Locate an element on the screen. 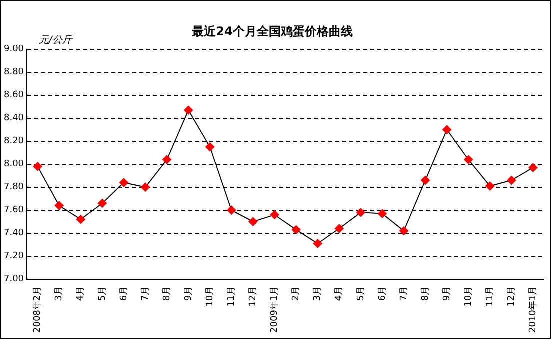 This screenshot has height=341, width=553. x-tick-label: 2010年1月 is located at coordinates (533, 310).